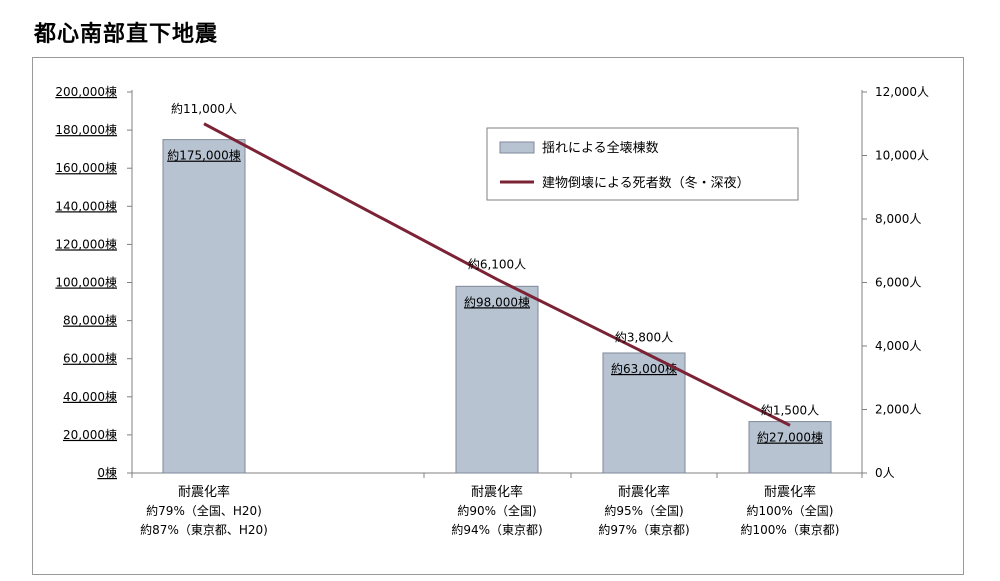 The height and width of the screenshot is (581, 1000). What do you see at coordinates (643, 510) in the screenshot?
I see `category-sublabel: 約95%（全国)` at bounding box center [643, 510].